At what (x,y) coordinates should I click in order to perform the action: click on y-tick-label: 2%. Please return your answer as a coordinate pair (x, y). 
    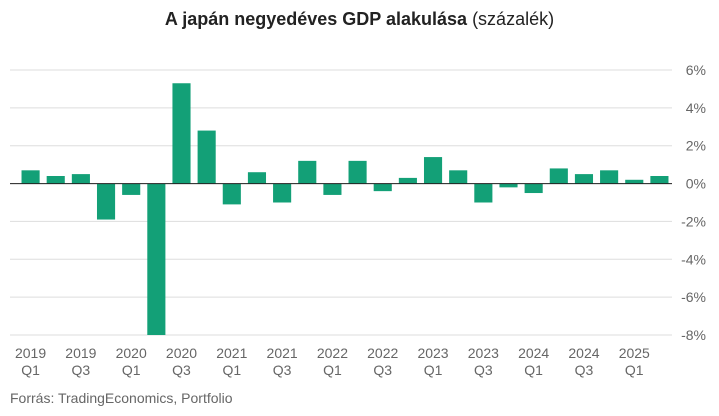
    Looking at the image, I should click on (696, 146).